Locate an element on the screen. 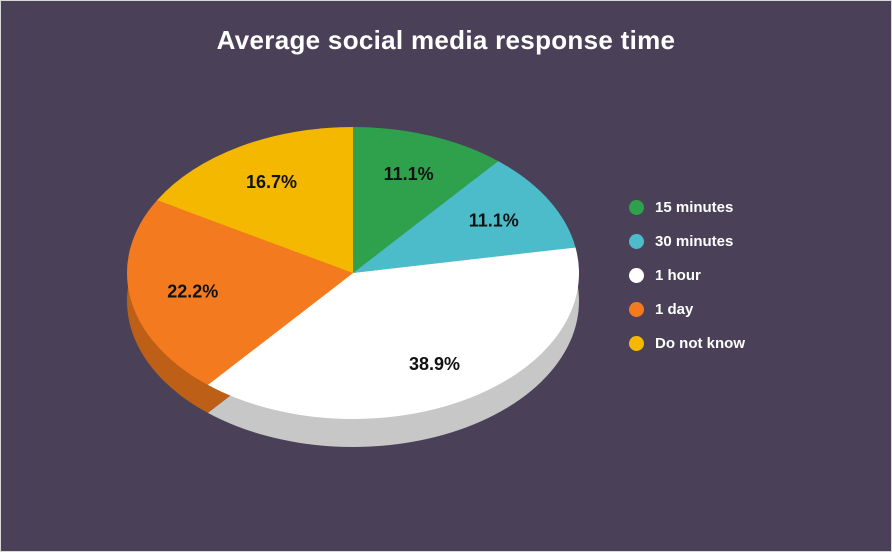 Image resolution: width=892 pixels, height=552 pixels. pie-percent-label-15-minutes: 11.1% is located at coordinates (409, 174).